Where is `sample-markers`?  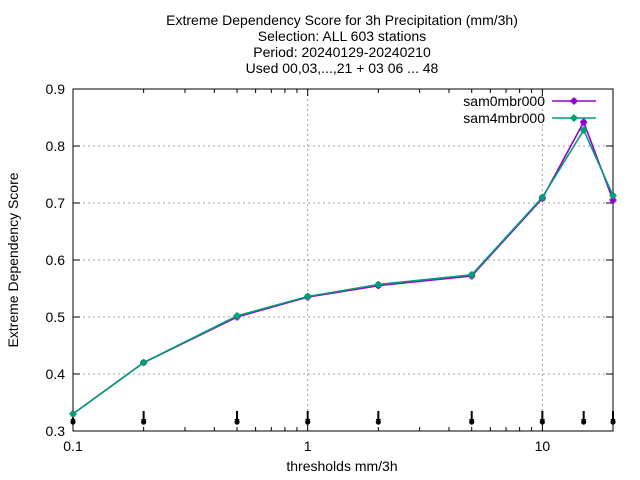 sample-markers is located at coordinates (343, 418).